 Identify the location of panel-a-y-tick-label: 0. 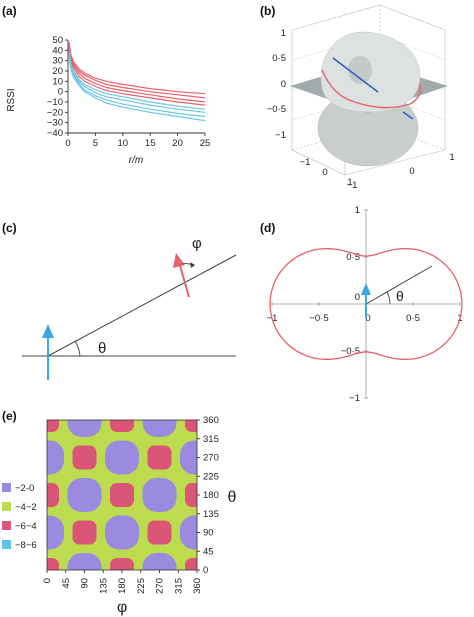
(60, 92).